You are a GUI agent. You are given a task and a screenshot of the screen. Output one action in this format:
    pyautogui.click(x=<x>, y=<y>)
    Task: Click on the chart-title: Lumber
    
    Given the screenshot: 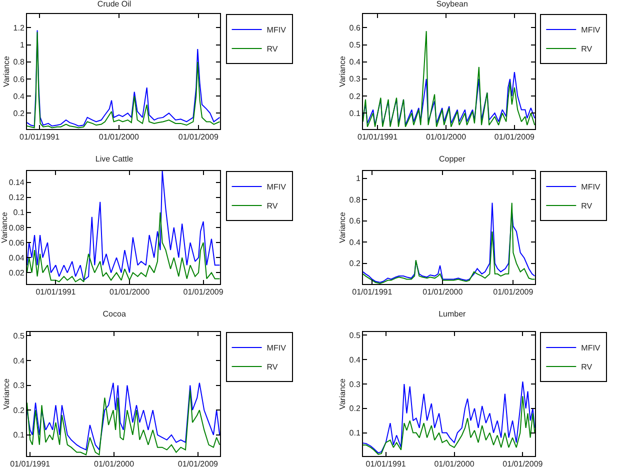 What is the action you would take?
    pyautogui.click(x=452, y=313)
    